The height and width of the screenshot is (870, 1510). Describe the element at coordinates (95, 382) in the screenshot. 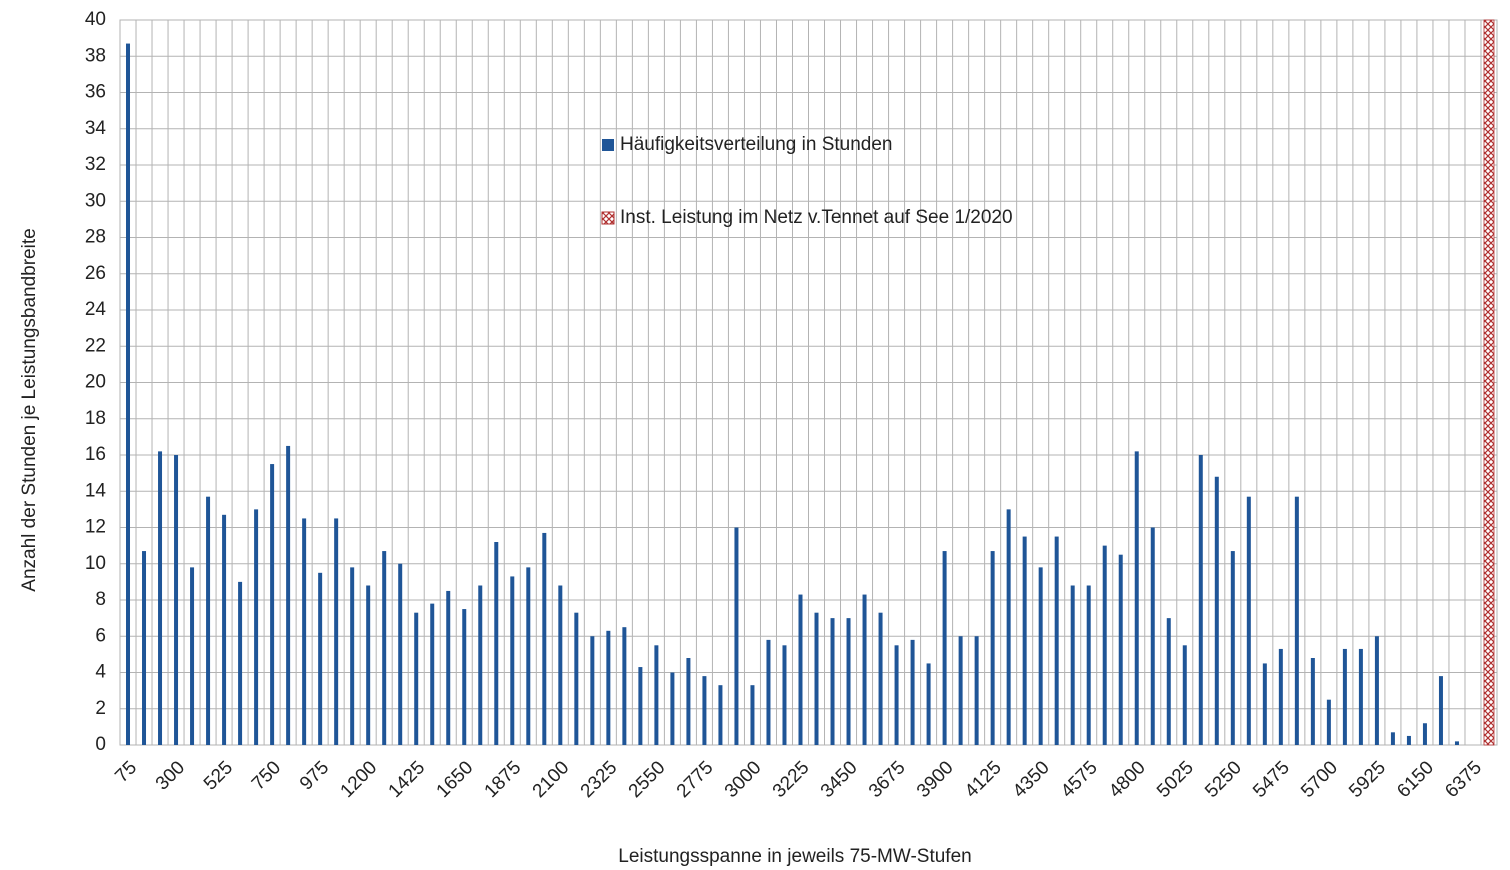

I see `y-tick-label: 20` at that location.